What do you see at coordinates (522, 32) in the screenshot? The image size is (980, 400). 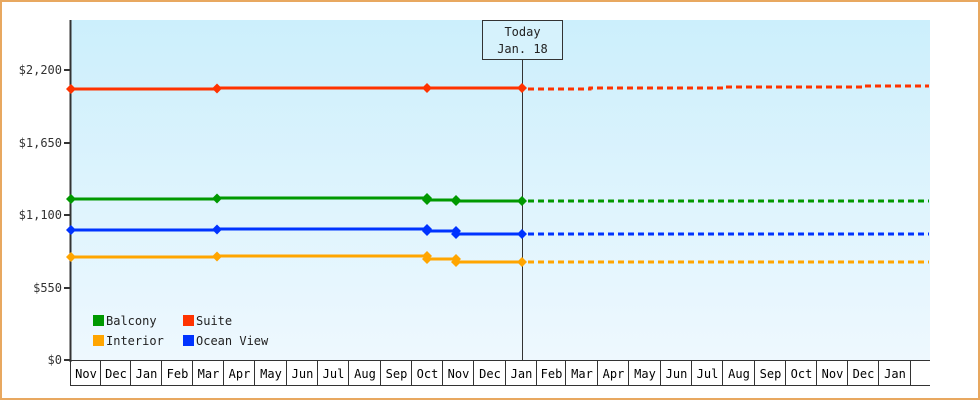 I see `today-label: Today` at bounding box center [522, 32].